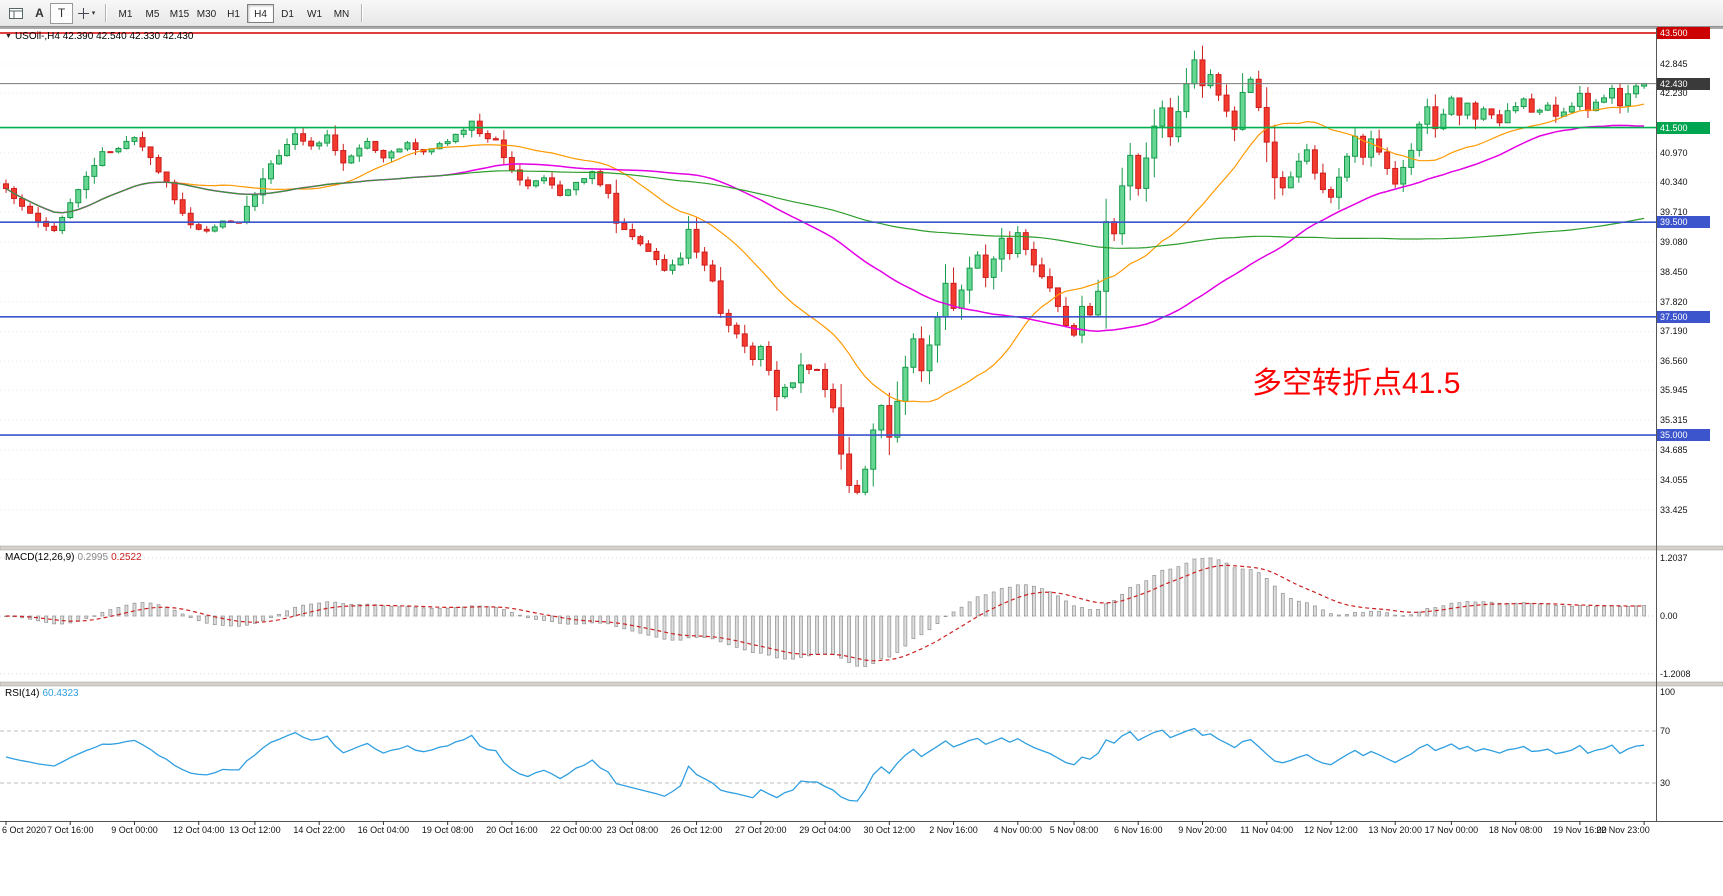 This screenshot has width=1723, height=896. What do you see at coordinates (953, 830) in the screenshot?
I see `time-axis-label: 2 Nov 16:00` at bounding box center [953, 830].